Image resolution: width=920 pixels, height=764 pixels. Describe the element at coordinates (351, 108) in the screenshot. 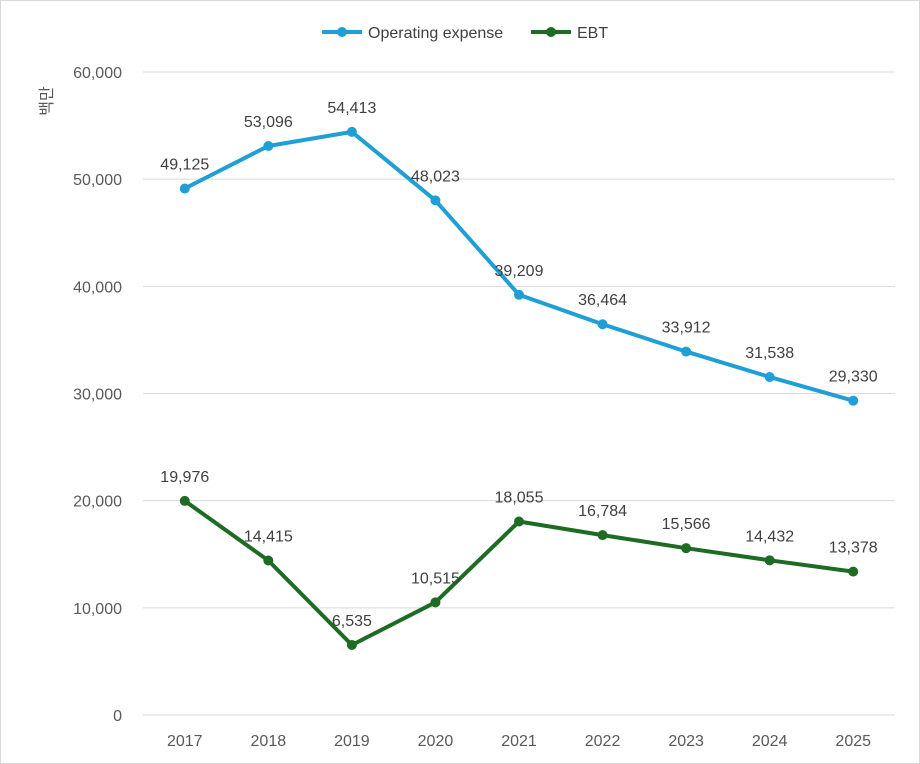

I see `data-label: 54,413` at that location.